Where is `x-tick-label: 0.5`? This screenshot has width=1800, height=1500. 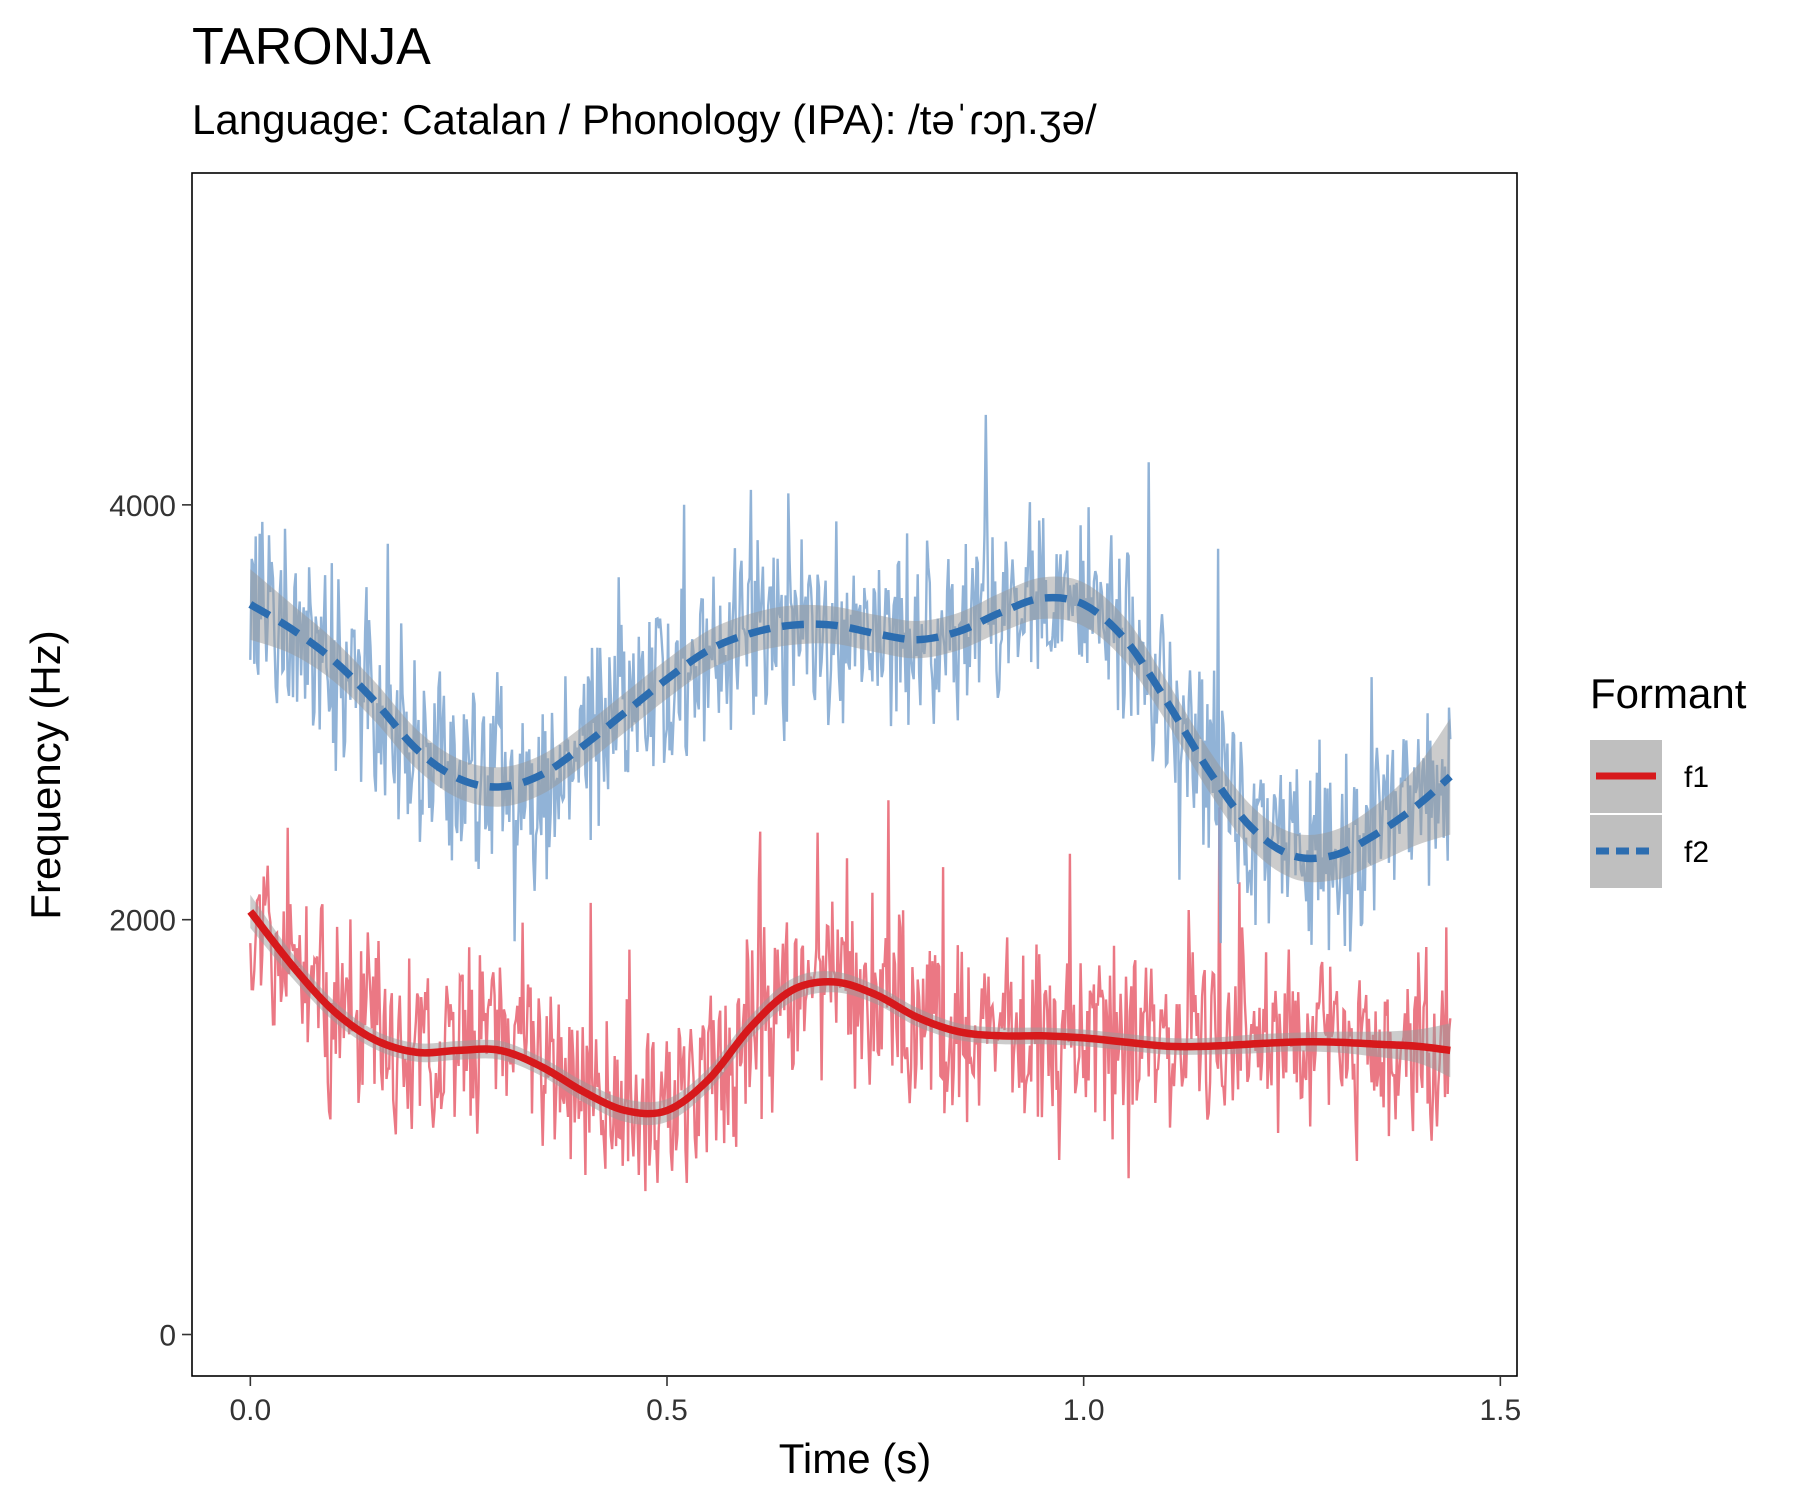 x-tick-label: 0.5 is located at coordinates (667, 1410).